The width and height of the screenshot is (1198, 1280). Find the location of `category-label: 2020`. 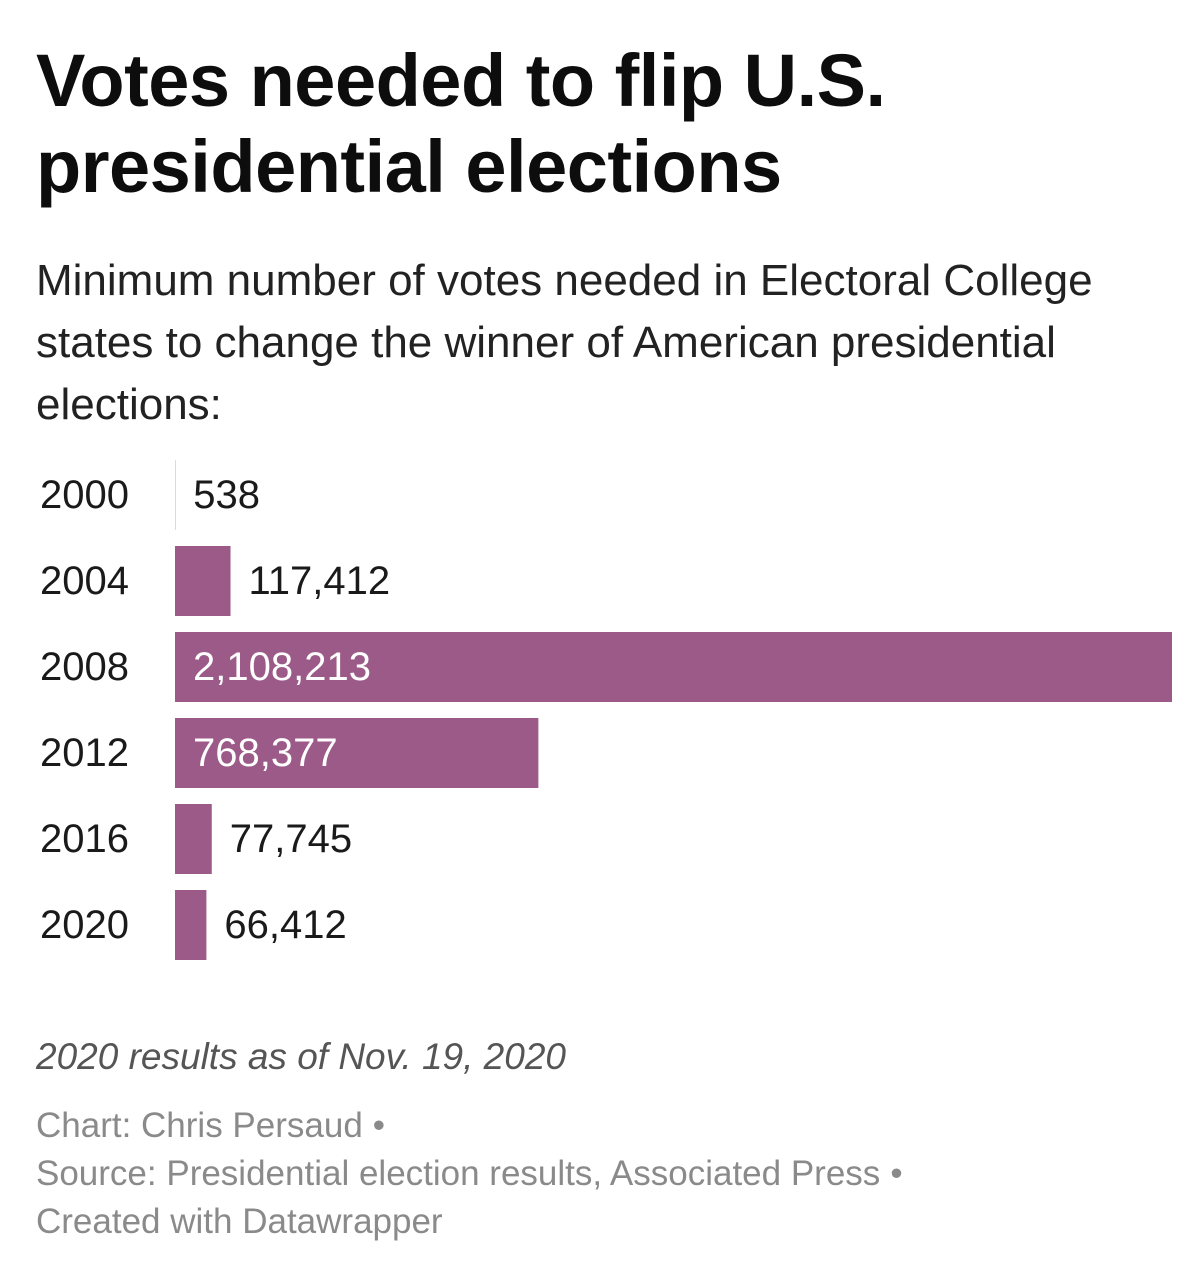

category-label: 2020 is located at coordinates (84, 925).